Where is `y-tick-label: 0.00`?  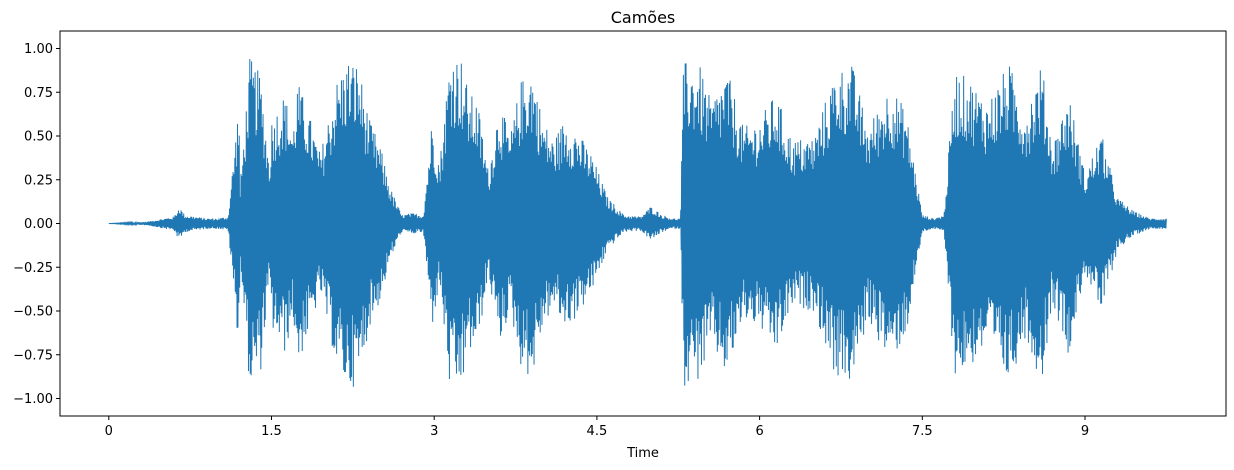 y-tick-label: 0.00 is located at coordinates (38, 224).